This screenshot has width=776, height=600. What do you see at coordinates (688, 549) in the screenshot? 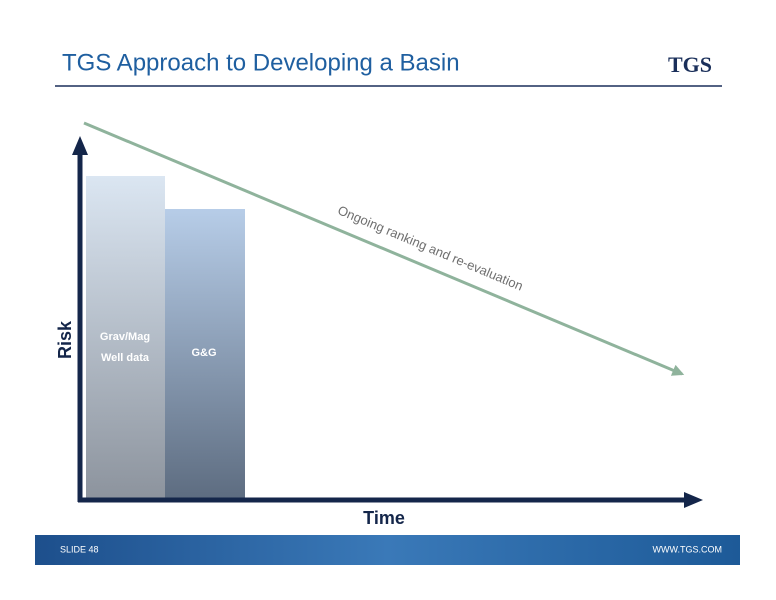
I see `website: WWW.TGS.COM` at bounding box center [688, 549].